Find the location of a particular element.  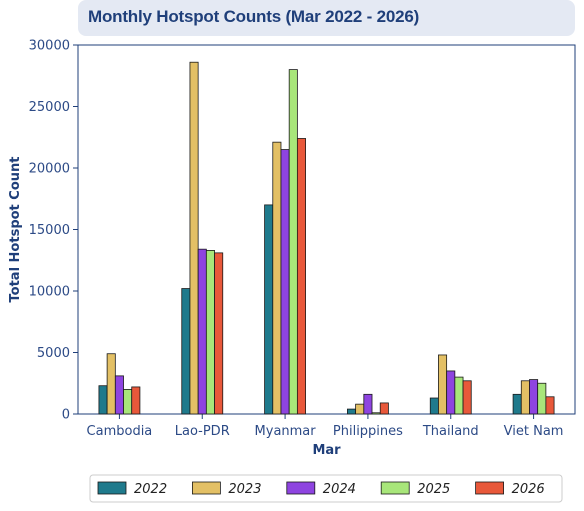

bar-lao-pdr-2024 is located at coordinates (202, 331).